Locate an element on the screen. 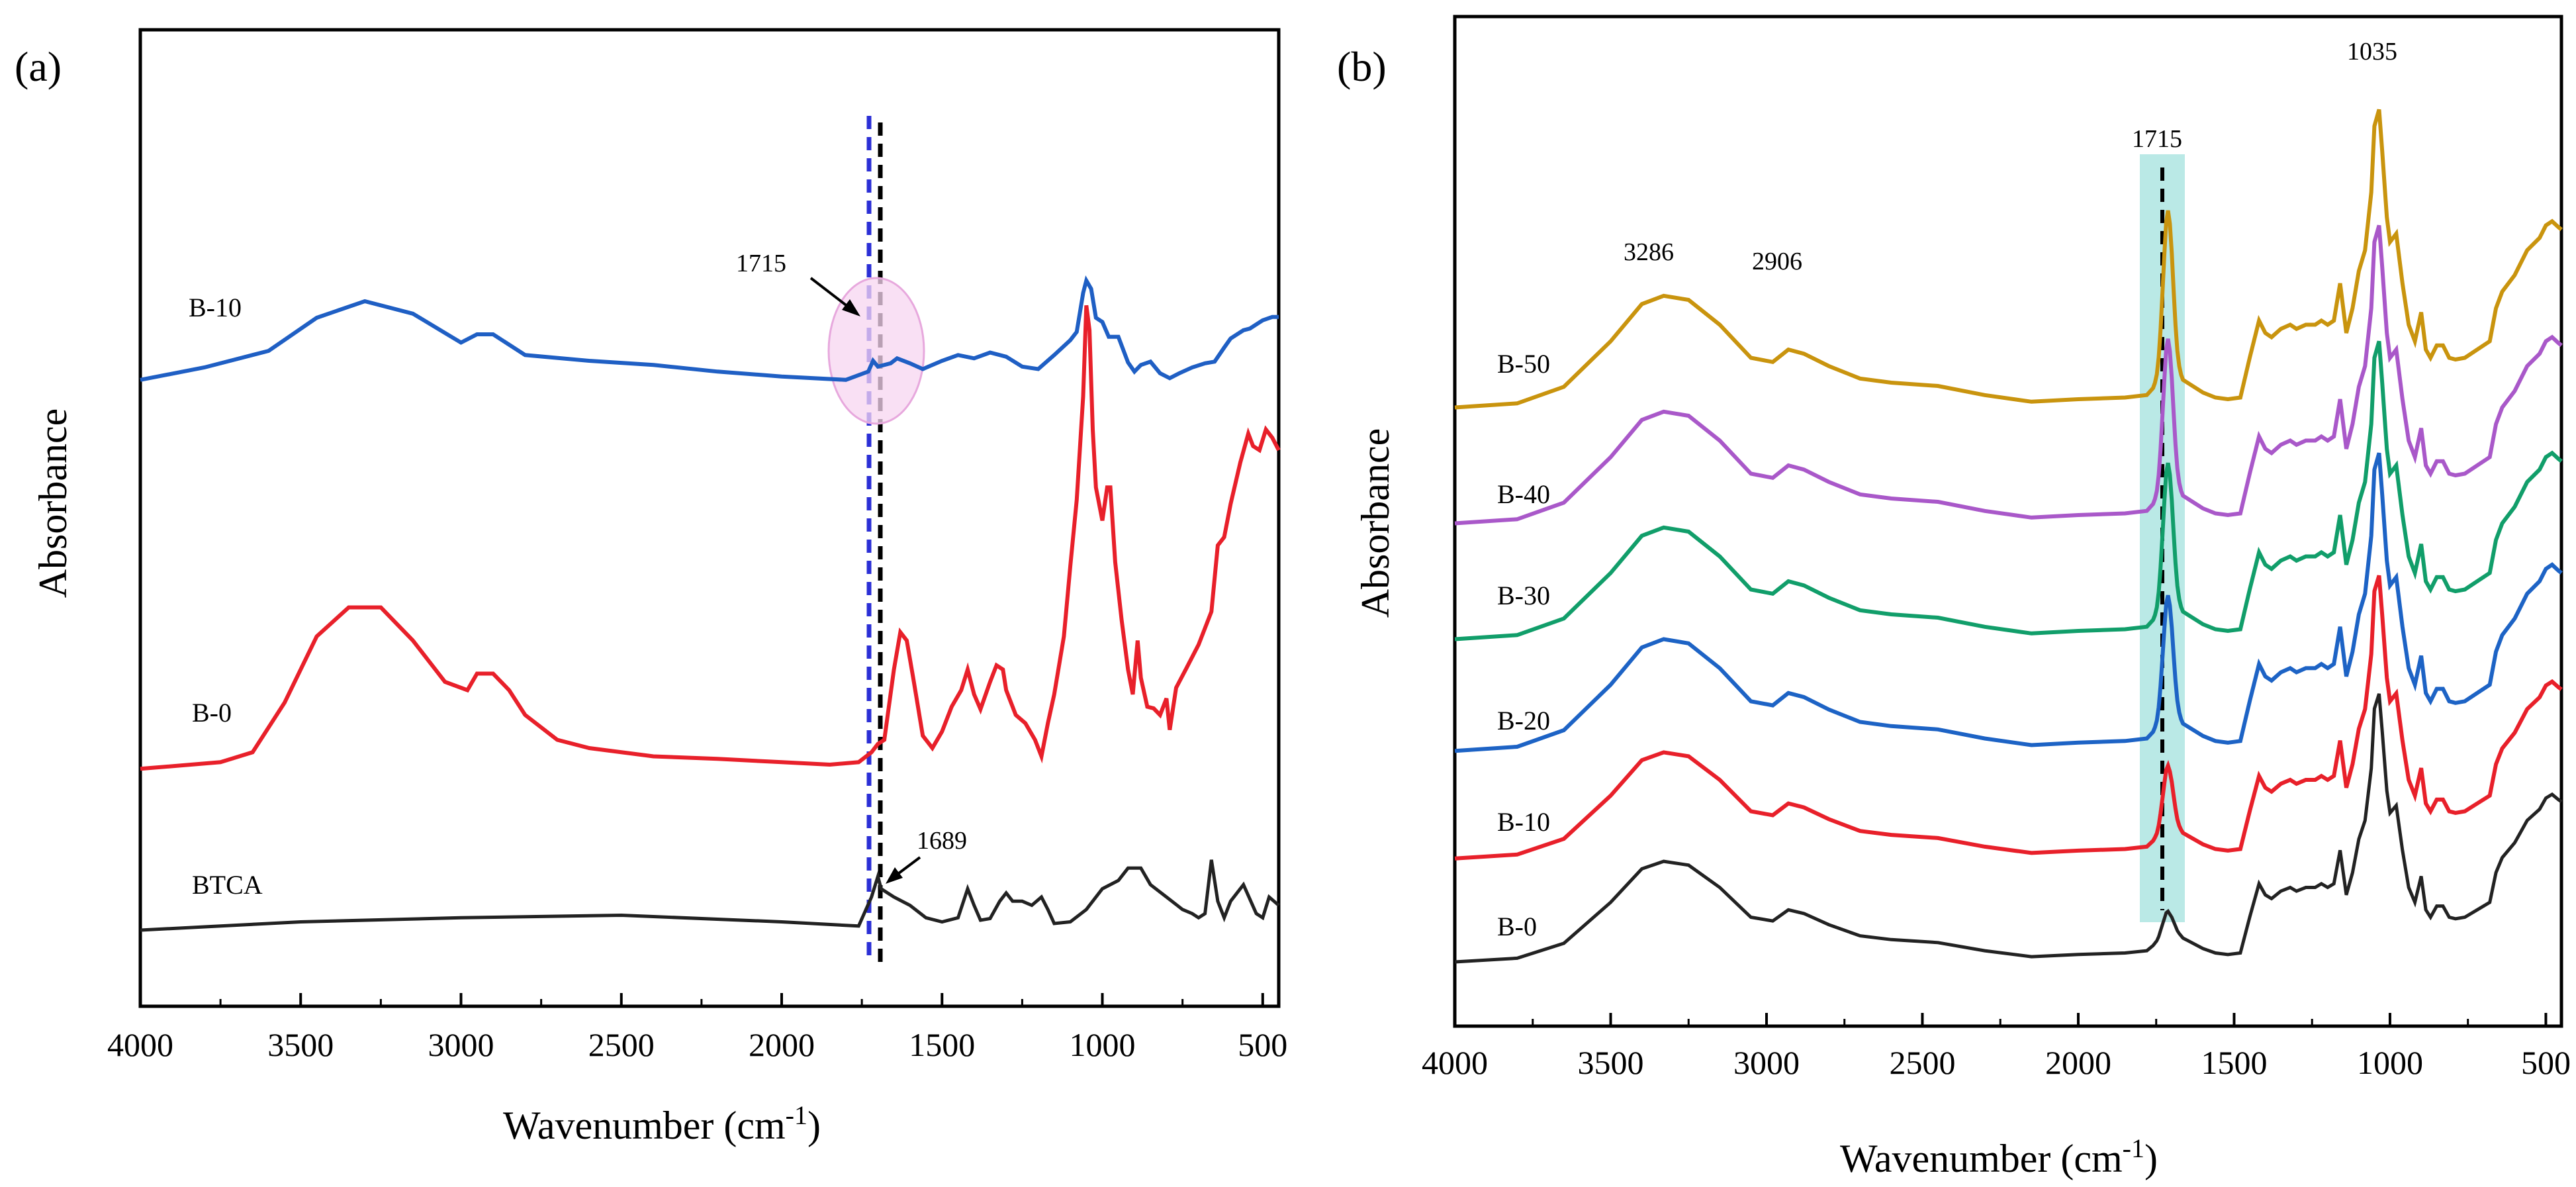 The height and width of the screenshot is (1187, 2576). panel-label-b: (b) is located at coordinates (1362, 66).